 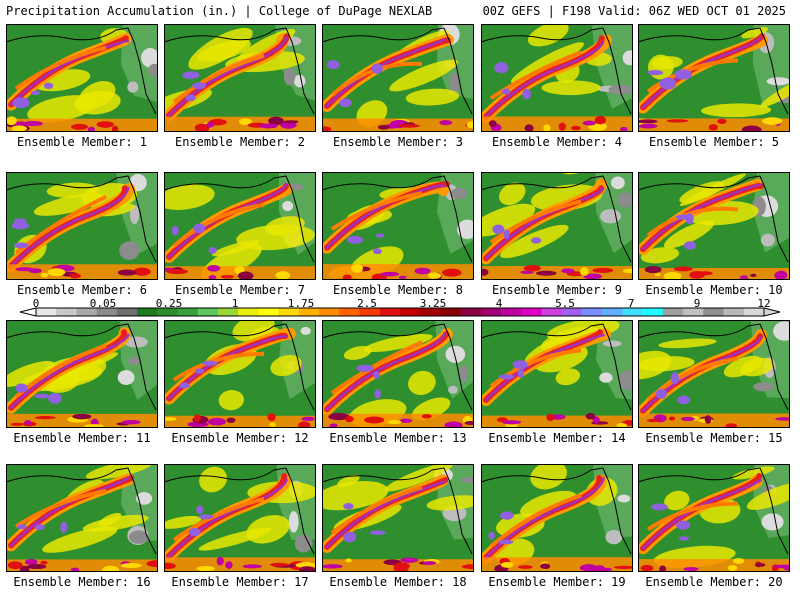 I want to click on panel-label: Ensemble Member: 19, so click(x=557, y=582).